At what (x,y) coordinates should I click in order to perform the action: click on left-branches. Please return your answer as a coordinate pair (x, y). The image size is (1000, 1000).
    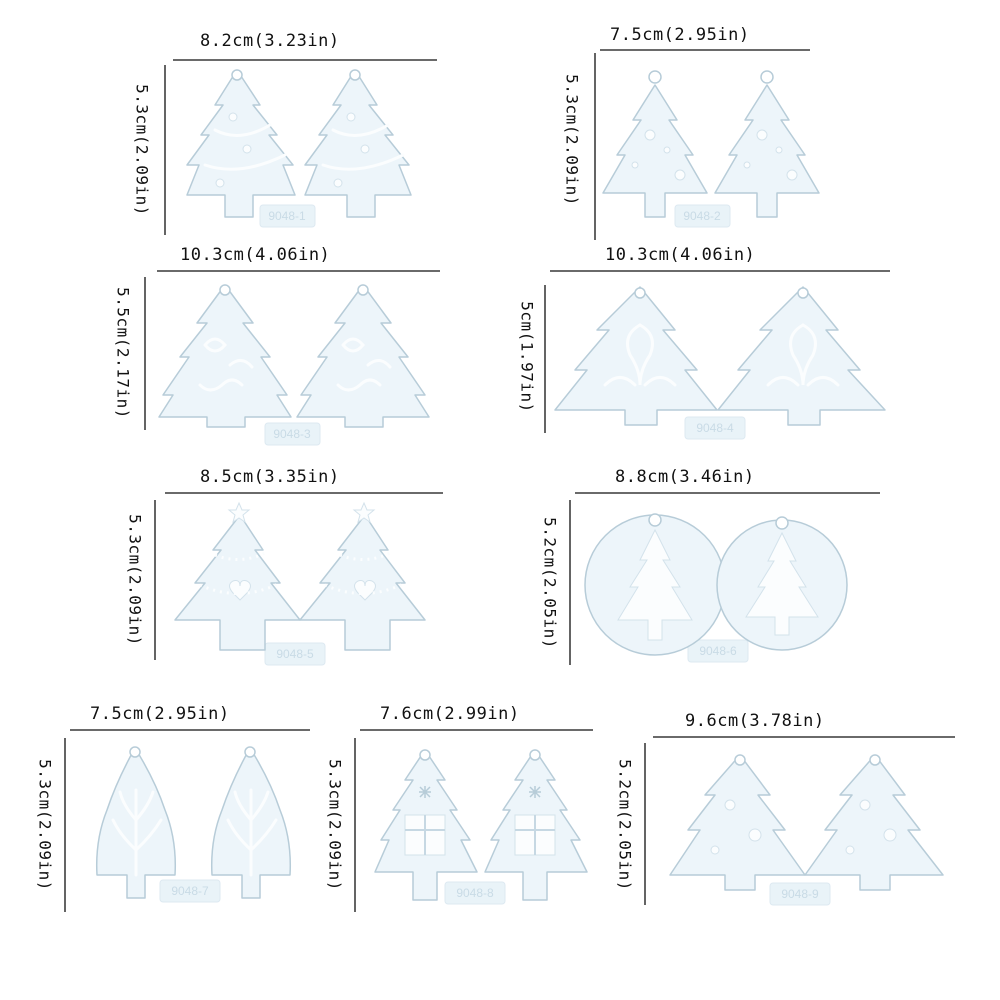
    Looking at the image, I should click on (137, 832).